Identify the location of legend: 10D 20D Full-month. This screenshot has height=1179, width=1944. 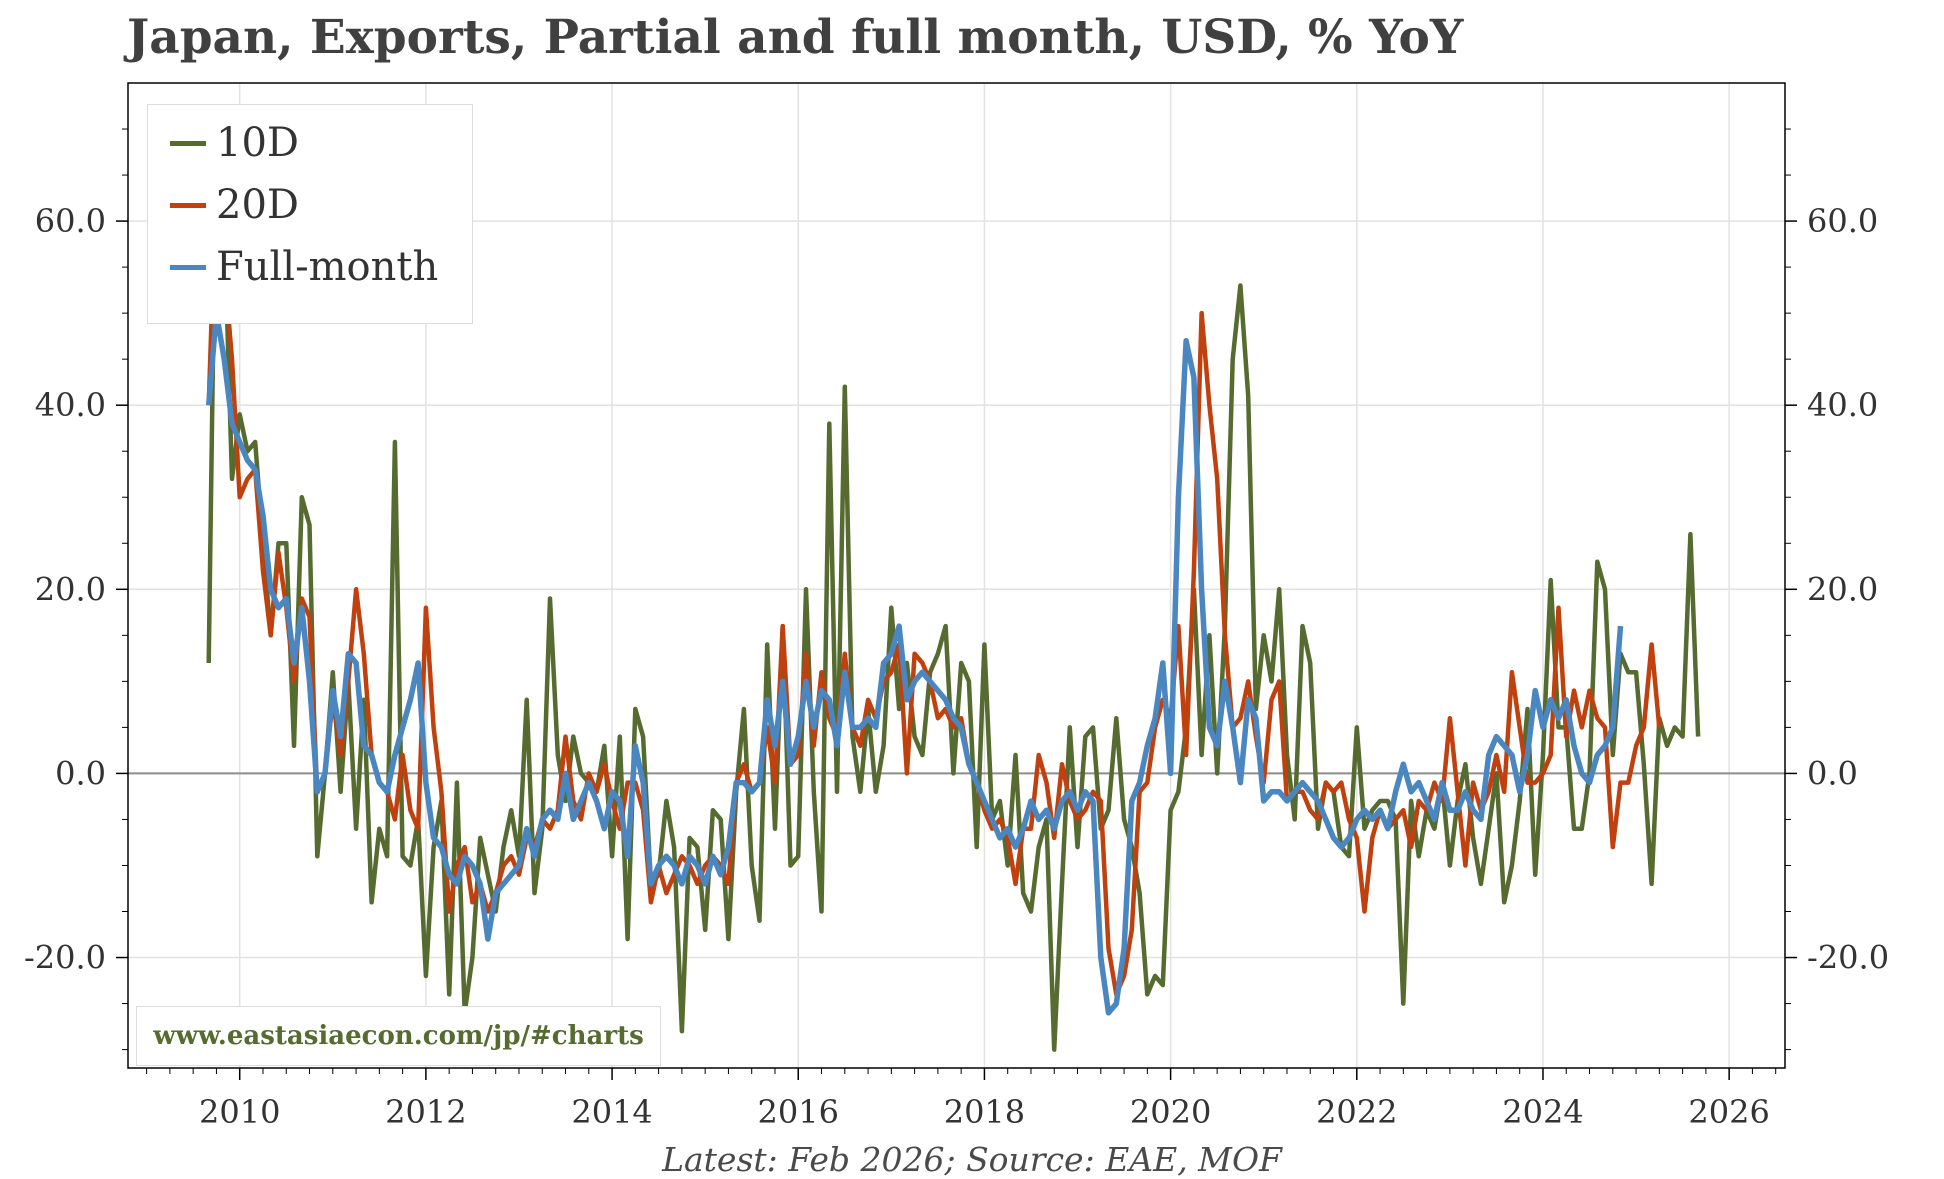
(310, 214).